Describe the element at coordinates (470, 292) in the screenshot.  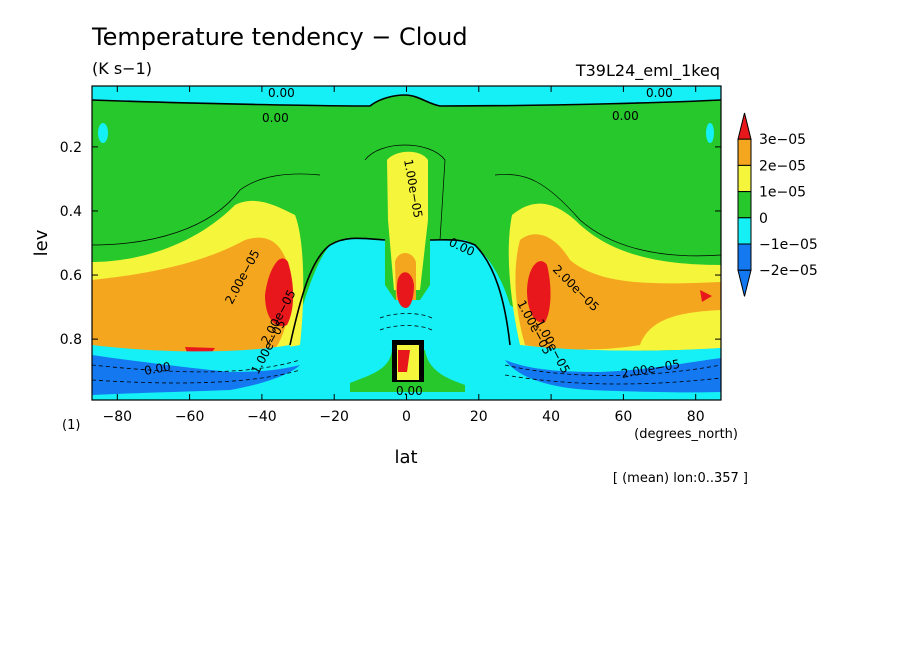
I see `contour-zero-nh` at that location.